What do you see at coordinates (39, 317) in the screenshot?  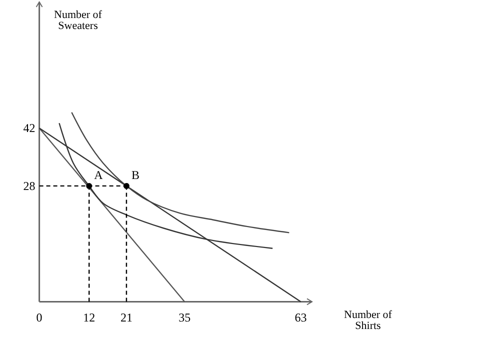 I see `x-tick-label: 0` at bounding box center [39, 317].